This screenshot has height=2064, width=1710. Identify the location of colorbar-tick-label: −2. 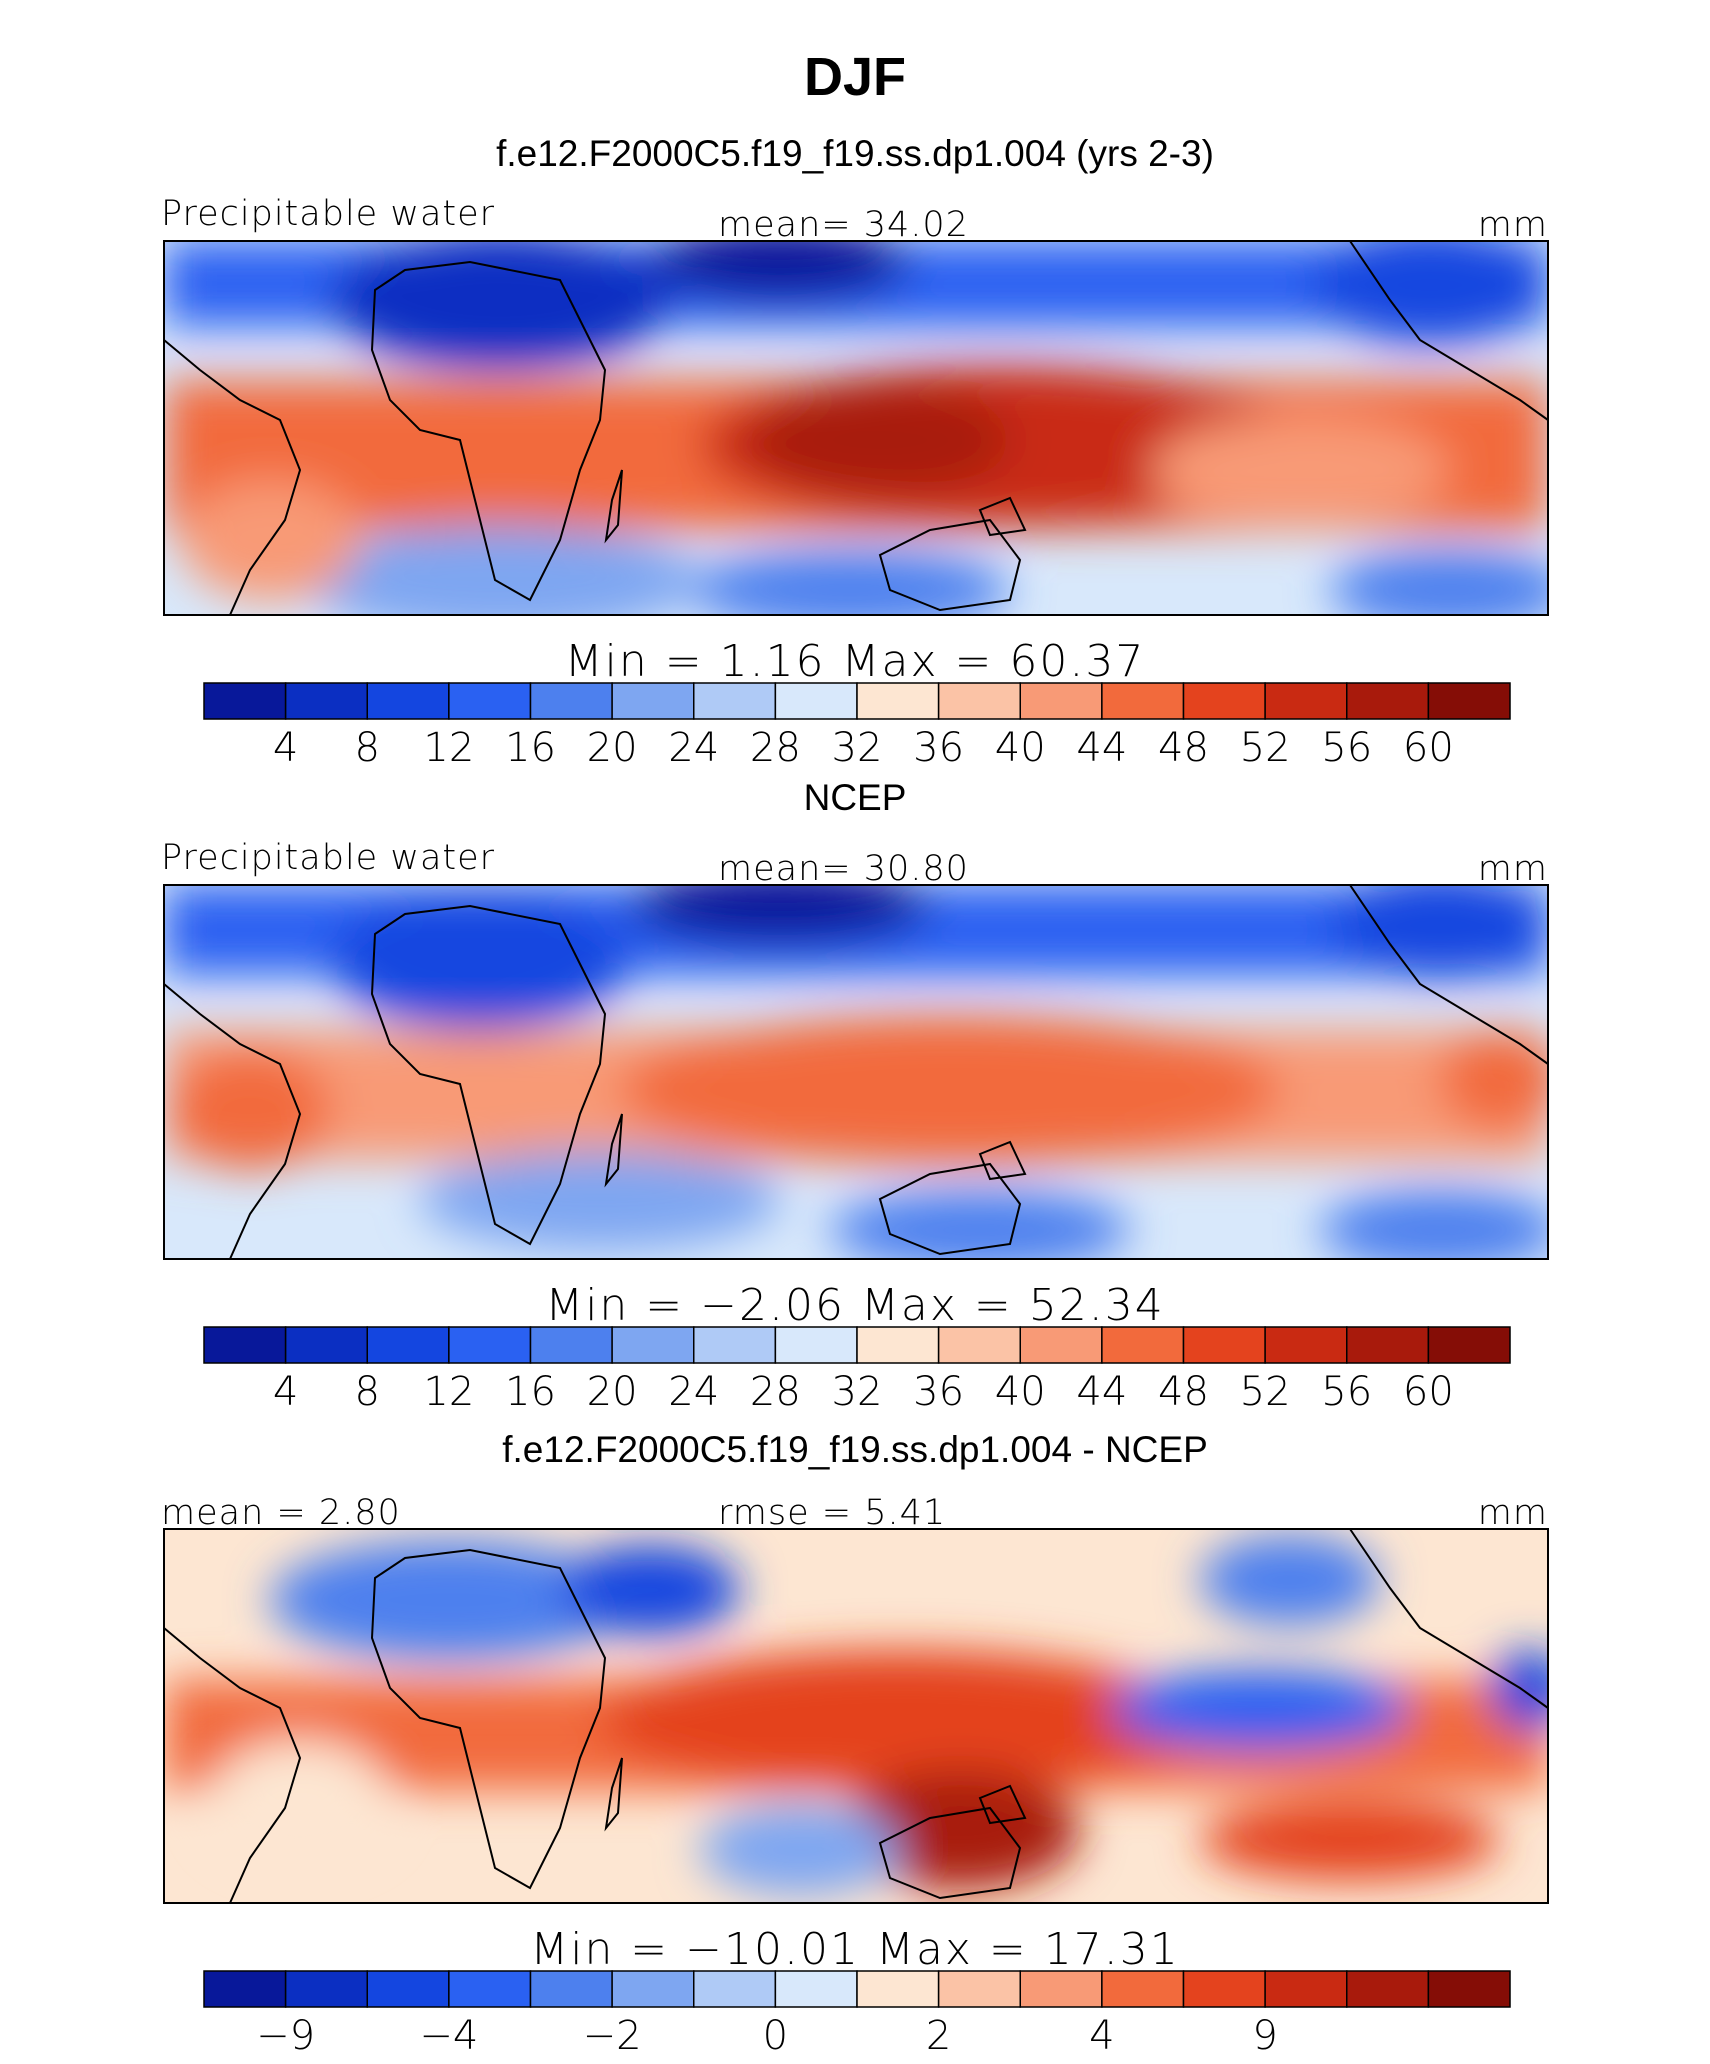
(612, 2036).